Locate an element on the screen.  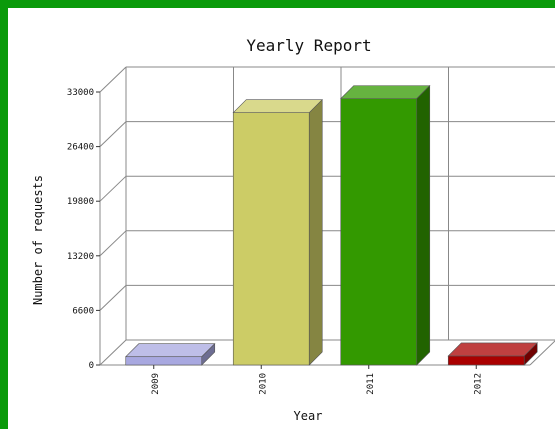
x-tick-label: 2009 is located at coordinates (156, 384).